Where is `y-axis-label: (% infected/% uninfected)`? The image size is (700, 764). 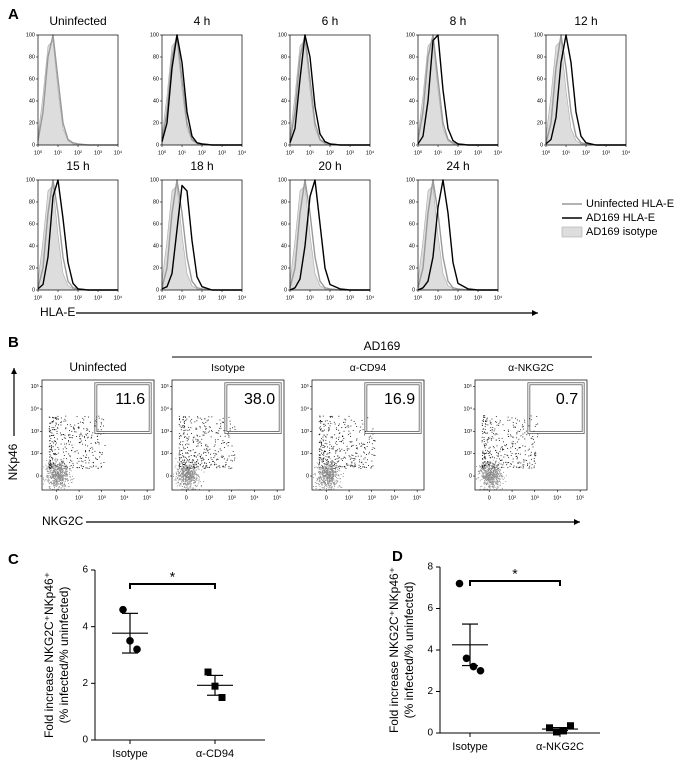 y-axis-label: (% infected/% uninfected) is located at coordinates (409, 650).